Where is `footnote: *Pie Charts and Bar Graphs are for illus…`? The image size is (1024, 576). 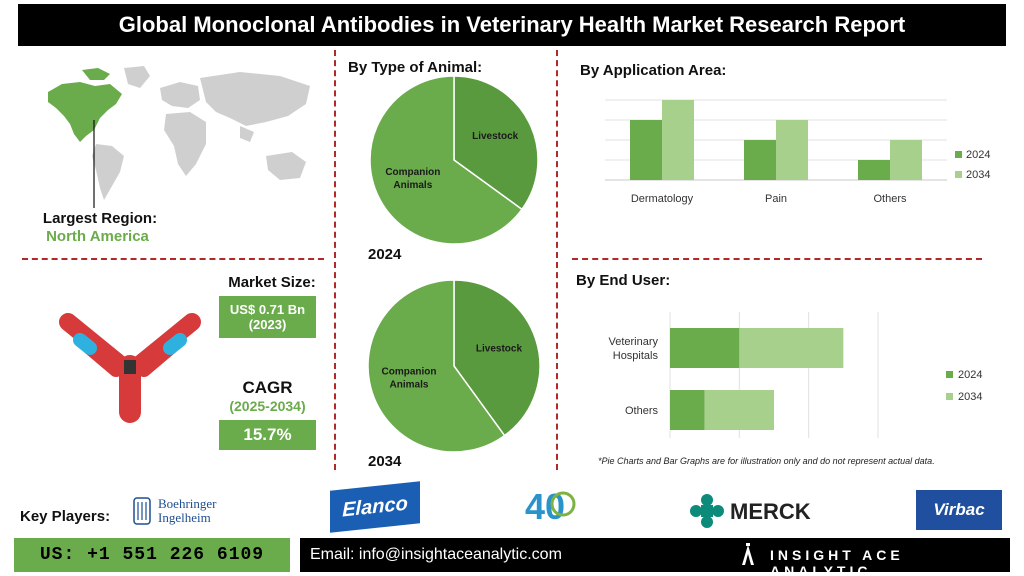 footnote: *Pie Charts and Bar Graphs are for illus… is located at coordinates (766, 461).